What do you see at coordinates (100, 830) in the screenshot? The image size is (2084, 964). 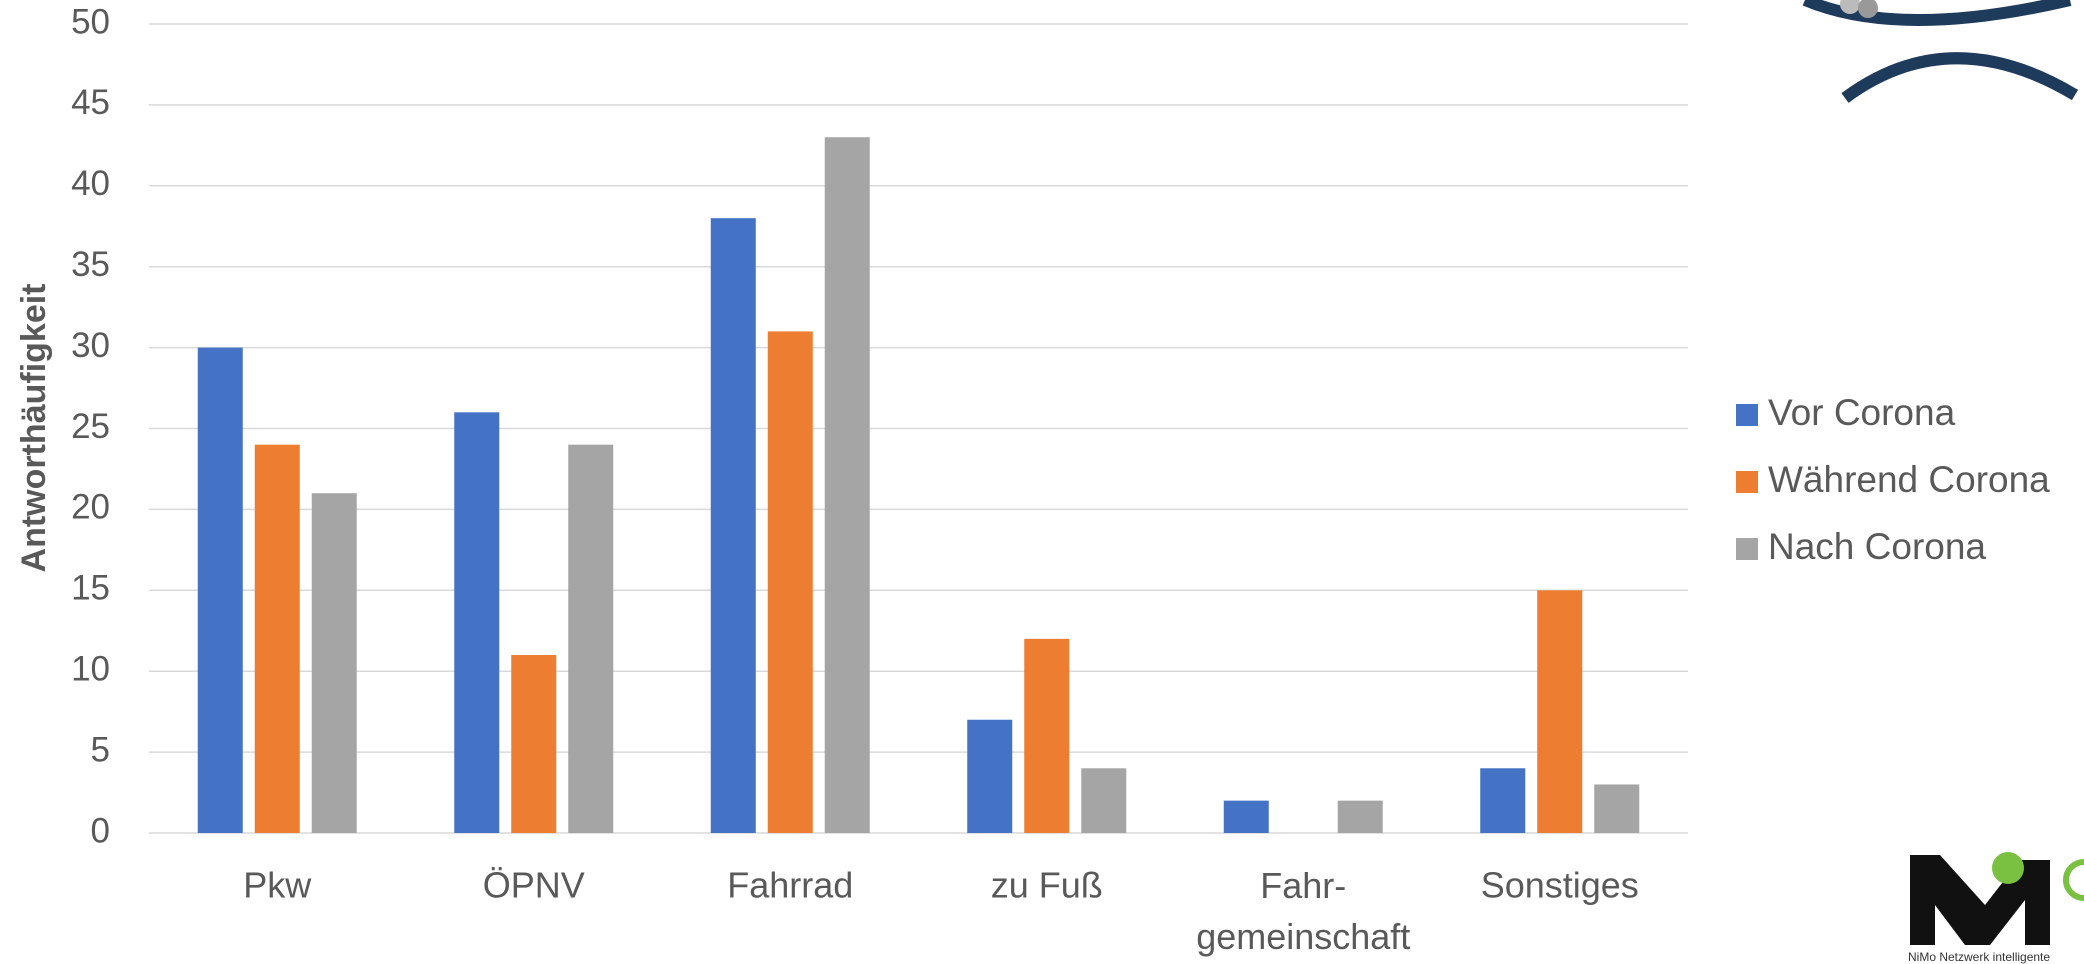 I see `y-tick-label: 0` at bounding box center [100, 830].